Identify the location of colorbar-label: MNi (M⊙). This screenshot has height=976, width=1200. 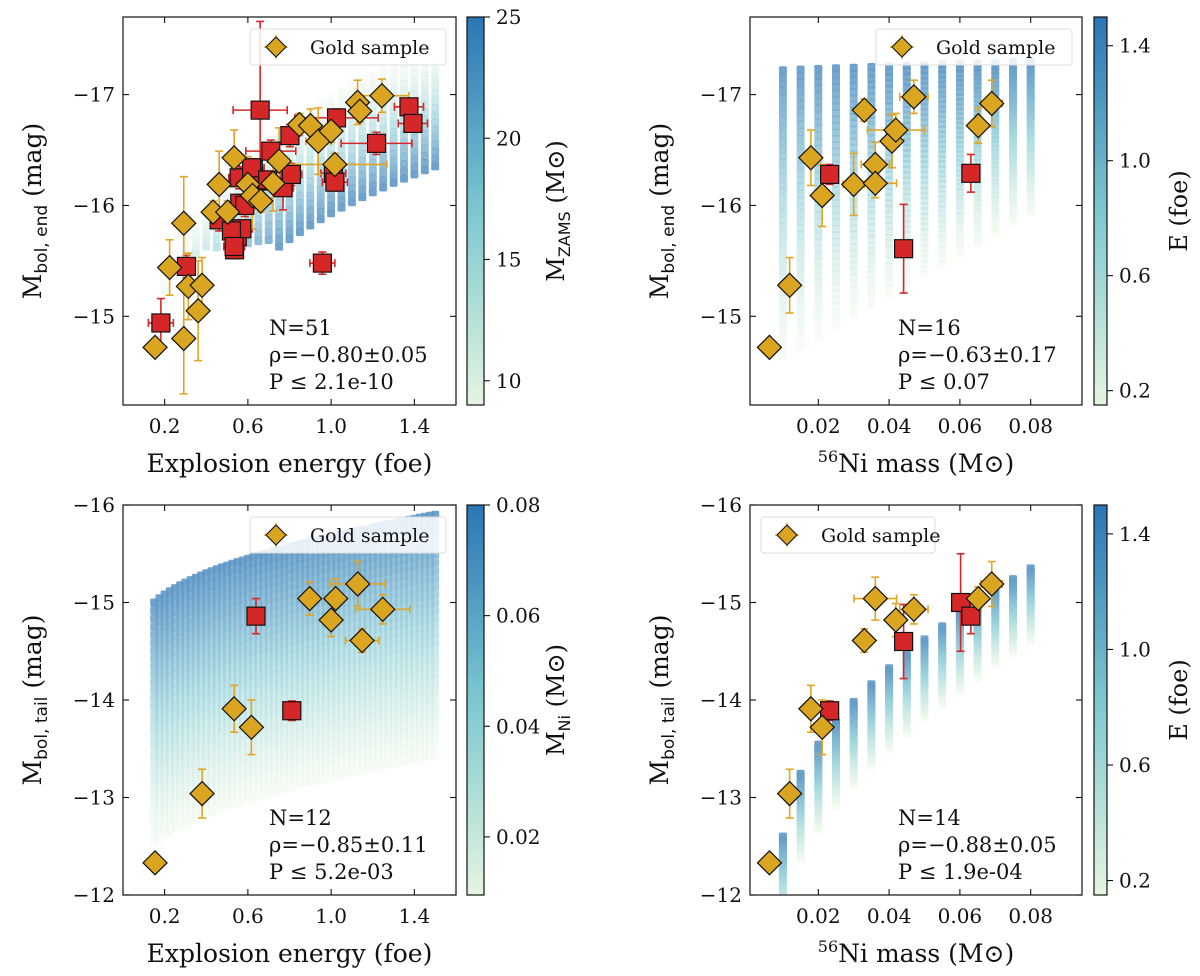
(558, 700).